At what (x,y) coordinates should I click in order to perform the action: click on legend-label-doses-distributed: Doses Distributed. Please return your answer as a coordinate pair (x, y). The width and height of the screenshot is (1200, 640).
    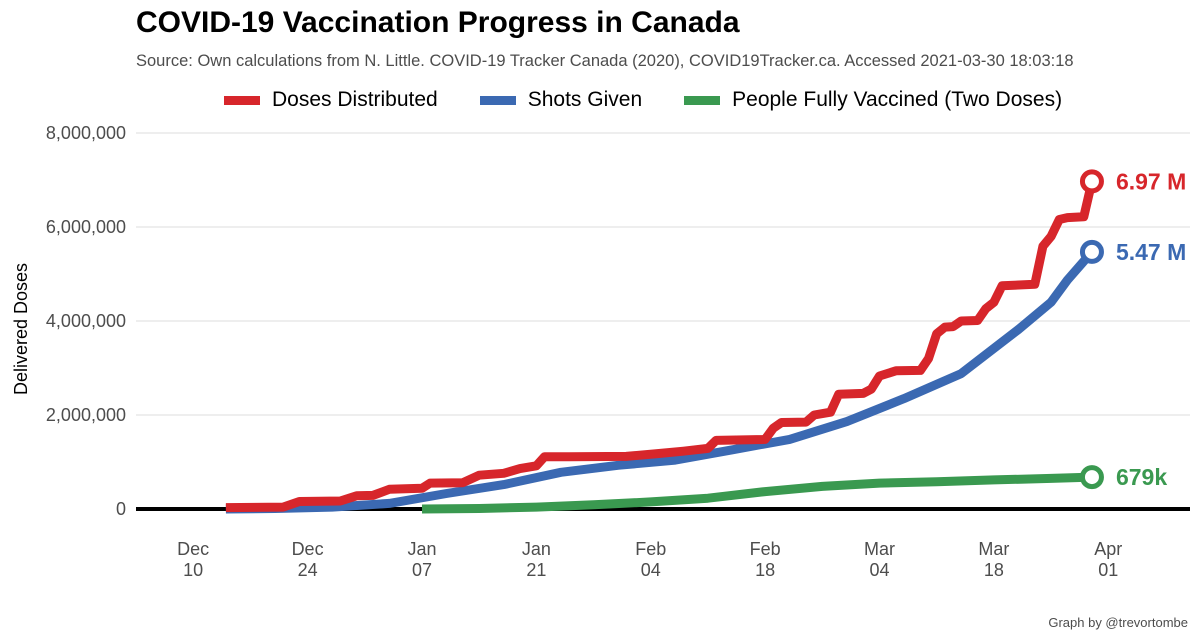
    Looking at the image, I should click on (355, 99).